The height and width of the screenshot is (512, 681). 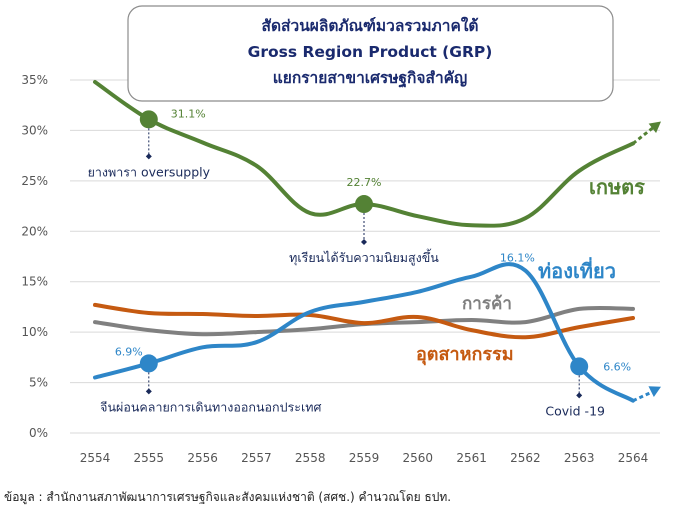 What do you see at coordinates (471, 458) in the screenshot?
I see `x-tick-label: 2561` at bounding box center [471, 458].